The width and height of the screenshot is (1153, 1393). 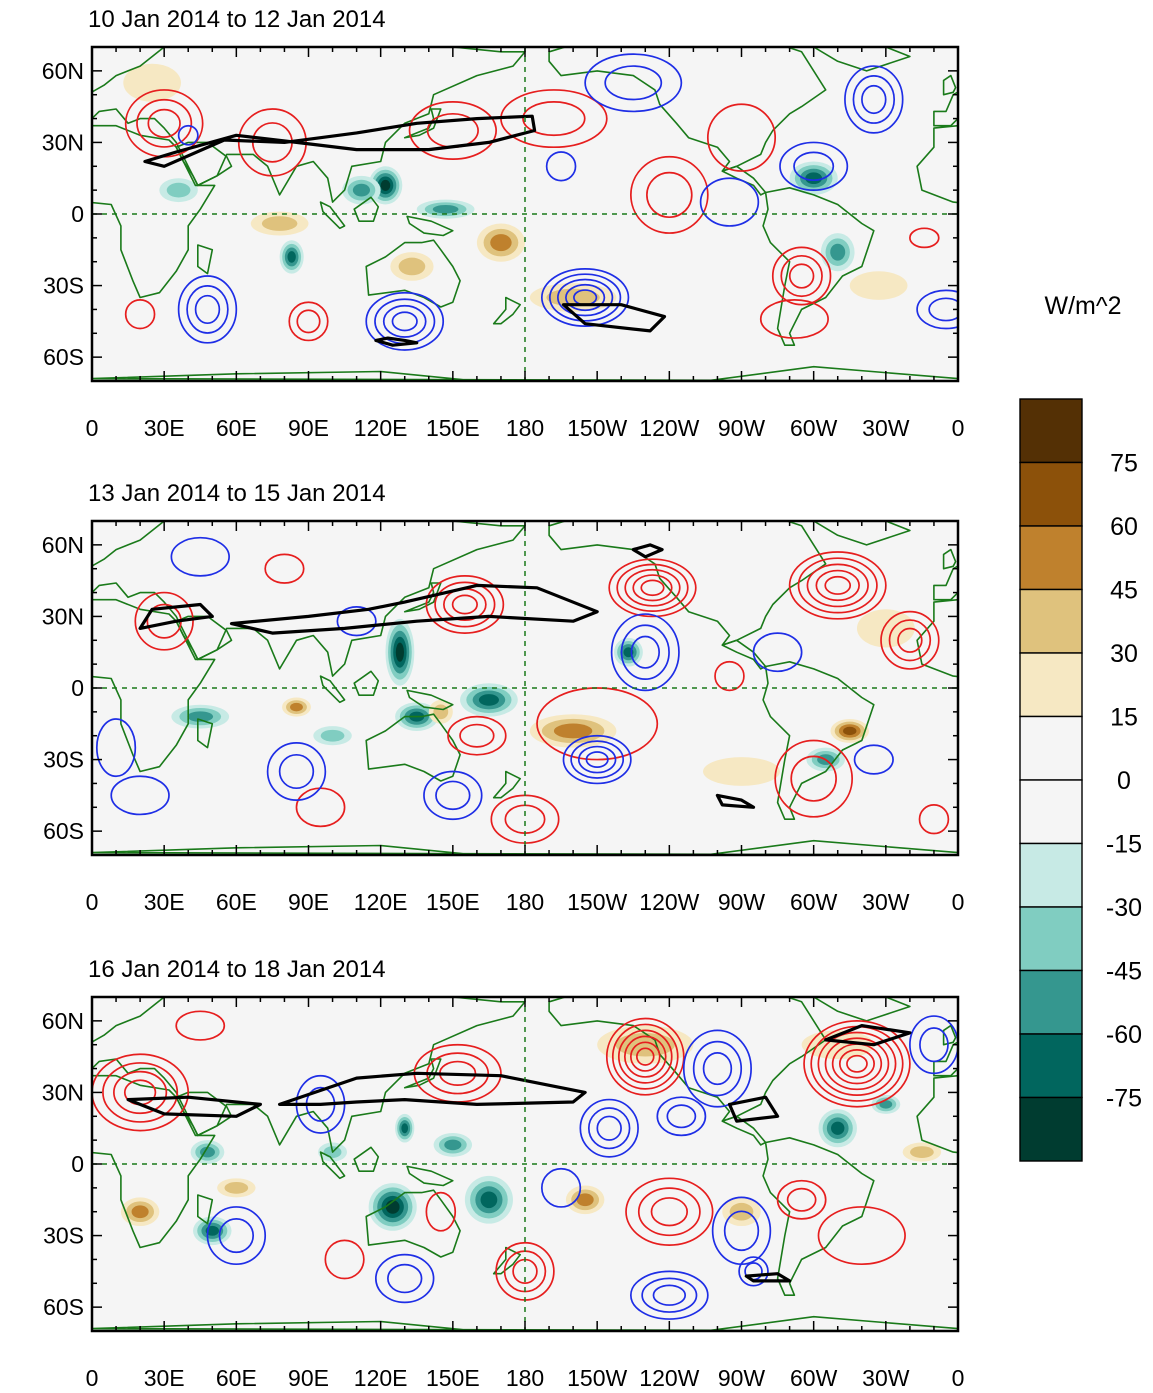 What do you see at coordinates (422, 597) in the screenshot?
I see `coastline-japan` at bounding box center [422, 597].